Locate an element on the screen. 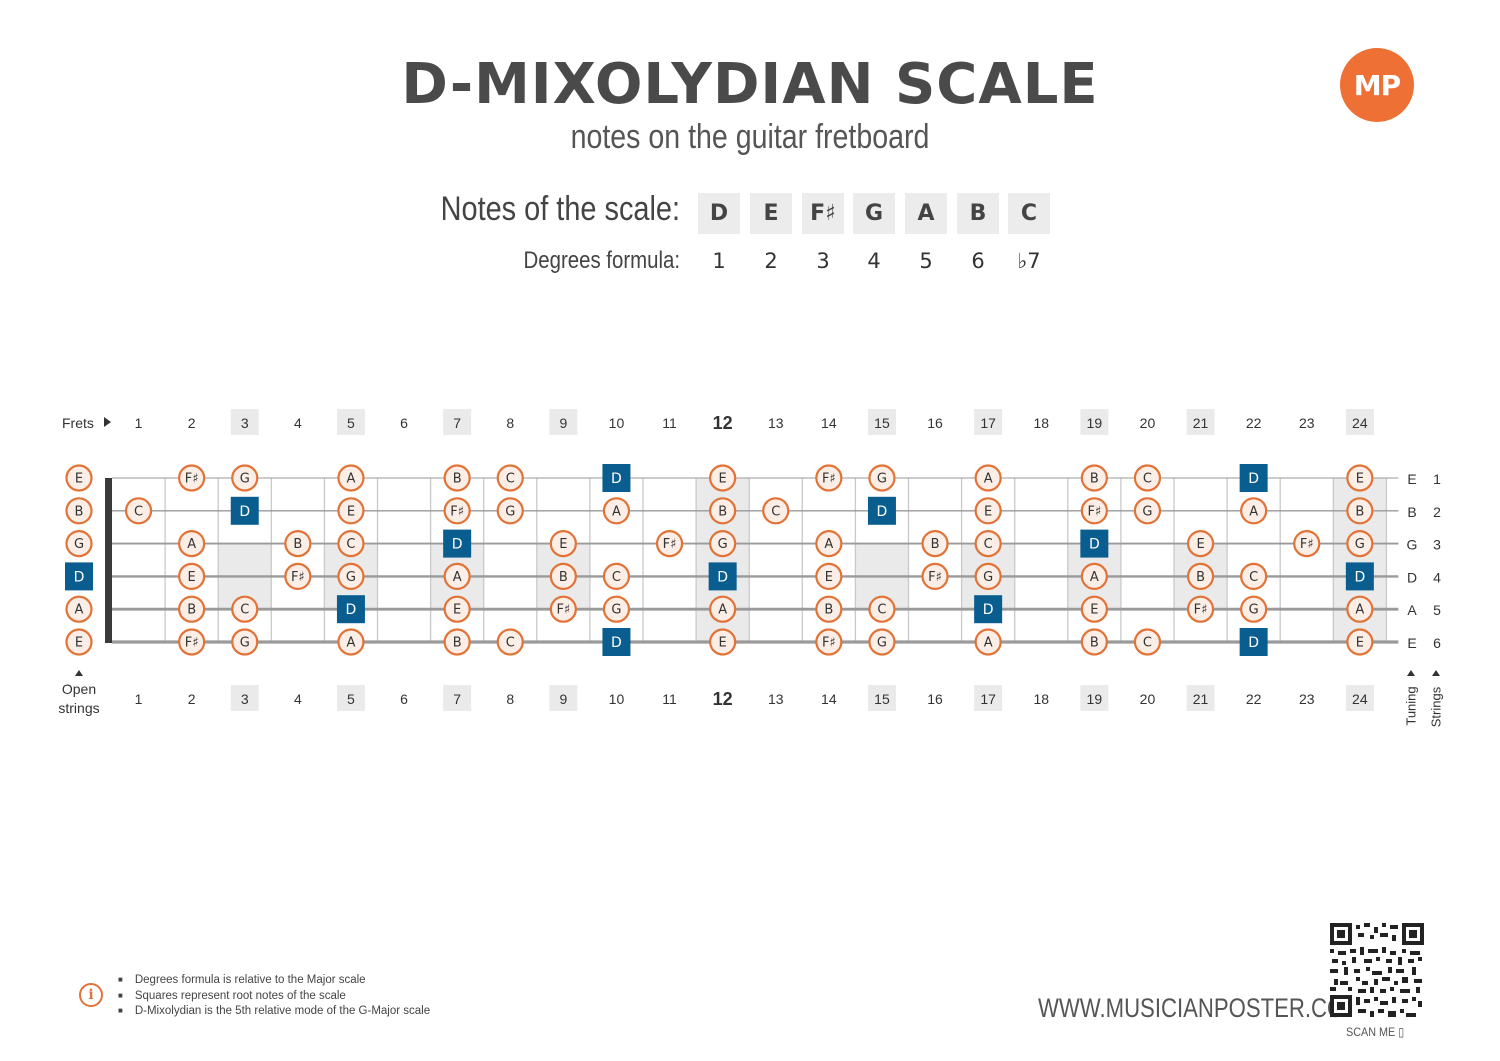 The image size is (1500, 1061). fret-number: 2 is located at coordinates (192, 423).